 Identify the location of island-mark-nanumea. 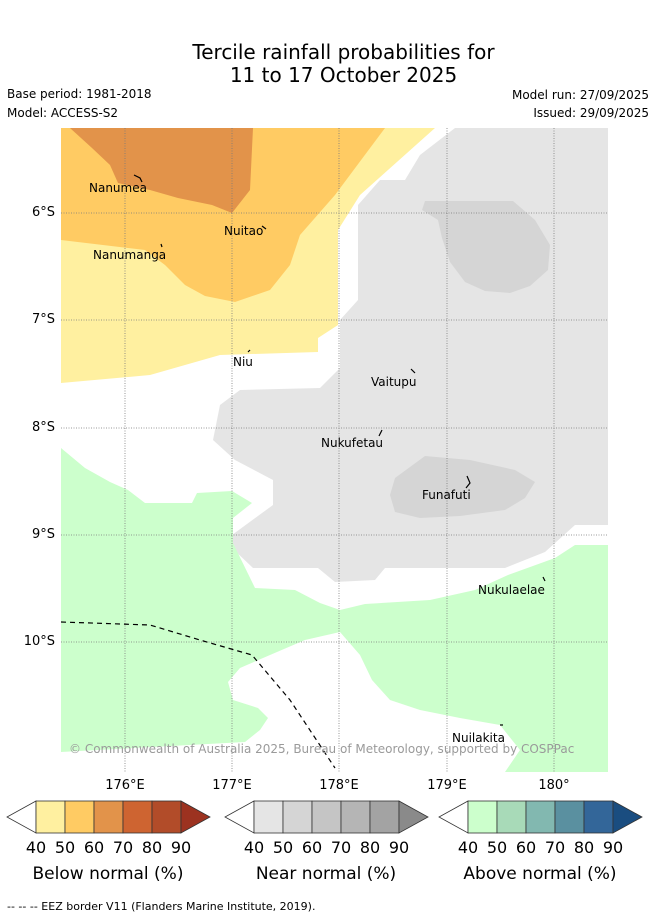
(138, 178).